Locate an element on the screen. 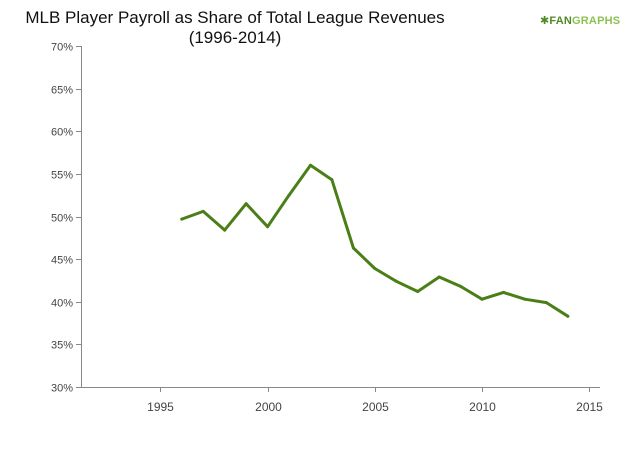  fangraphs-logo-graphs: GRAPHS is located at coordinates (596, 21).